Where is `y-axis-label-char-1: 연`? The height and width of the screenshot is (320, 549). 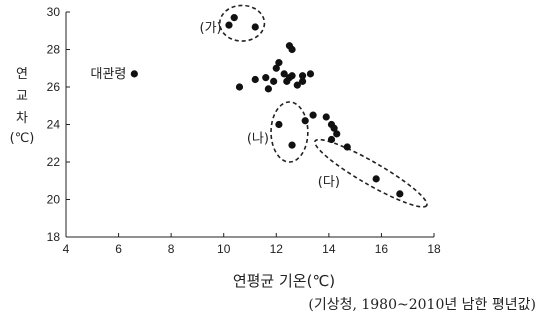
y-axis-label-char-1: 연 is located at coordinates (22, 74).